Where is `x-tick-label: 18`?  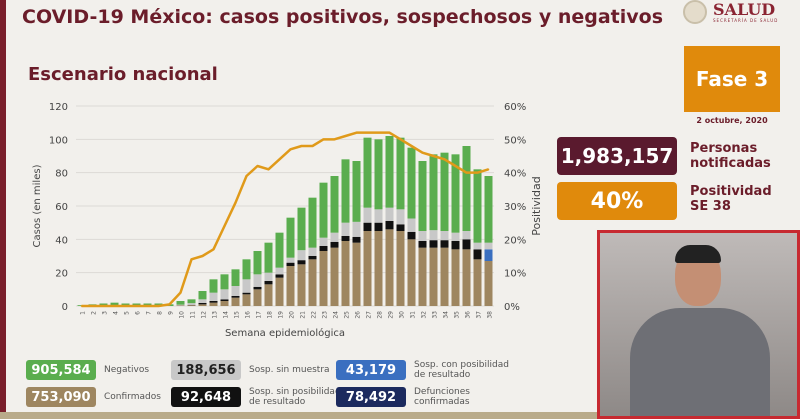
x-tick-label: 18 is located at coordinates (270, 315).